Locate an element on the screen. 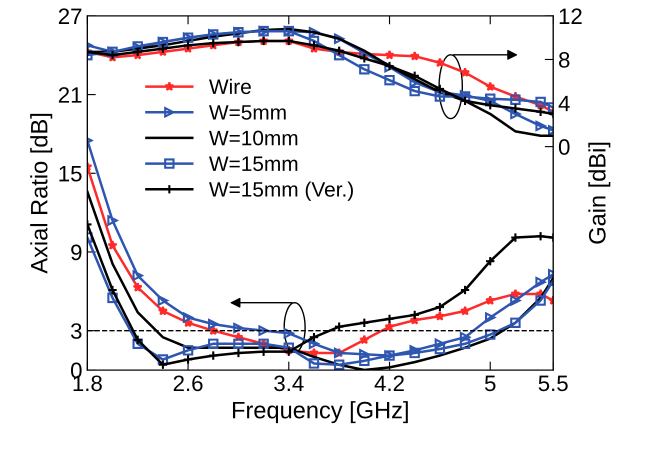 The image size is (647, 454). x-tick-label: 5 is located at coordinates (490, 384).